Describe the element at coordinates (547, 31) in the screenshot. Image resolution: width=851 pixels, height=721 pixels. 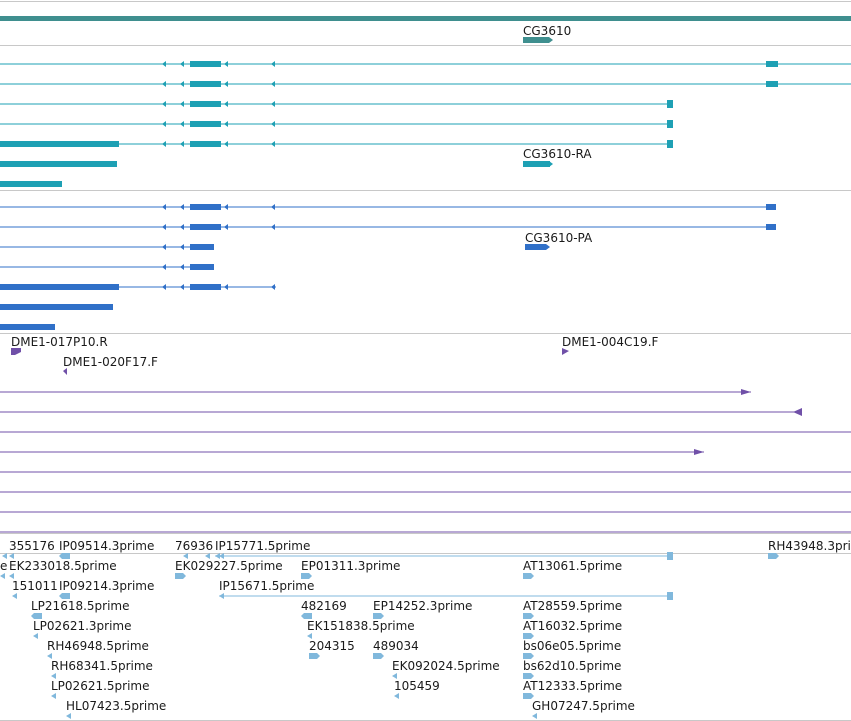
I see `gene-label: CG3610` at that location.